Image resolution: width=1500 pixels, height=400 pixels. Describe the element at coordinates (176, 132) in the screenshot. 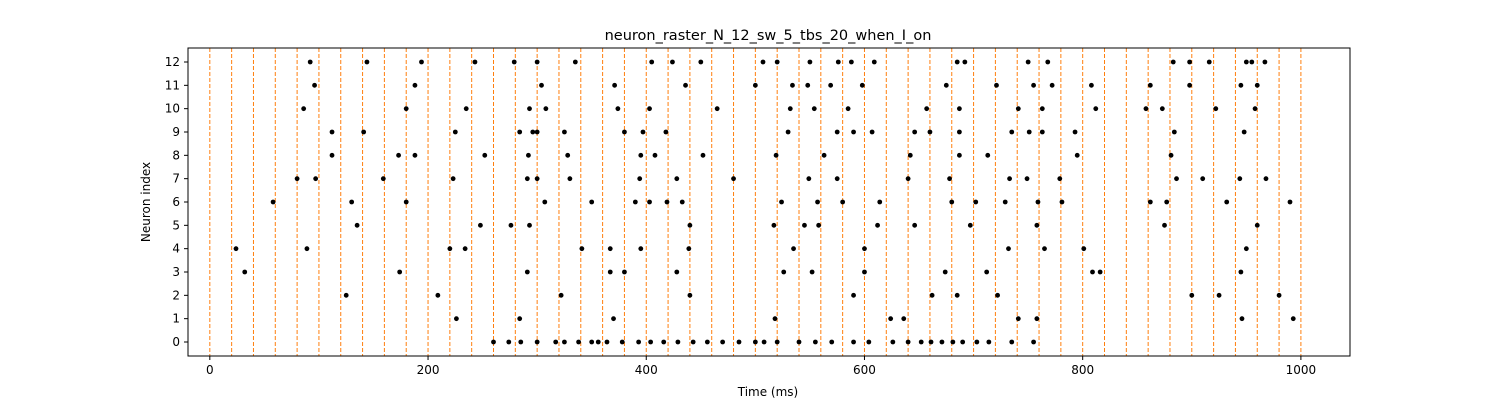

I see `y-tick-label-9: 9` at that location.